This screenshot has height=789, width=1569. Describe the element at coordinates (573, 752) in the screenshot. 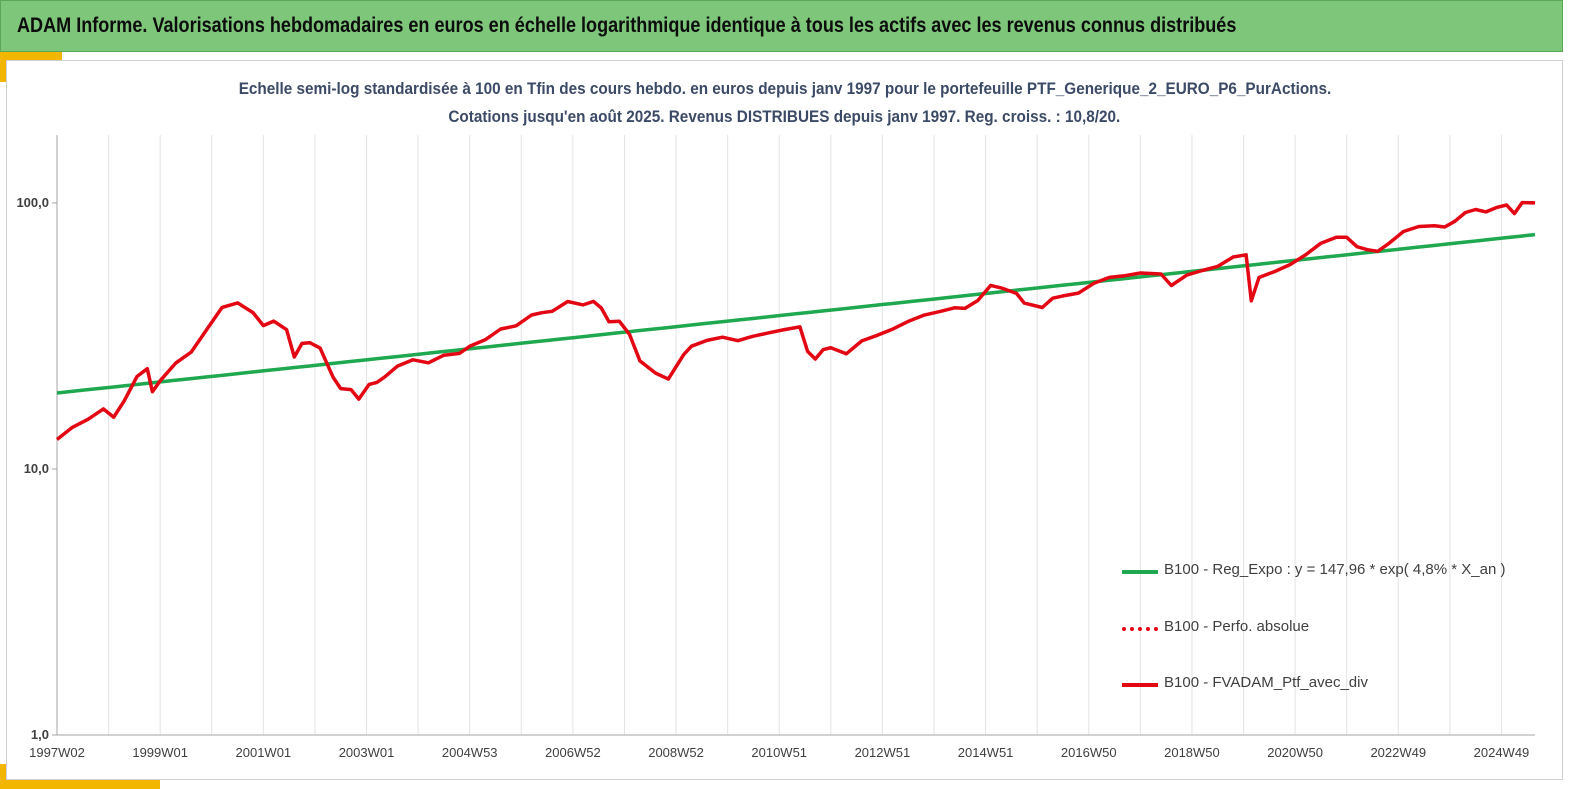

I see `x-tick-label: 2006W52` at that location.